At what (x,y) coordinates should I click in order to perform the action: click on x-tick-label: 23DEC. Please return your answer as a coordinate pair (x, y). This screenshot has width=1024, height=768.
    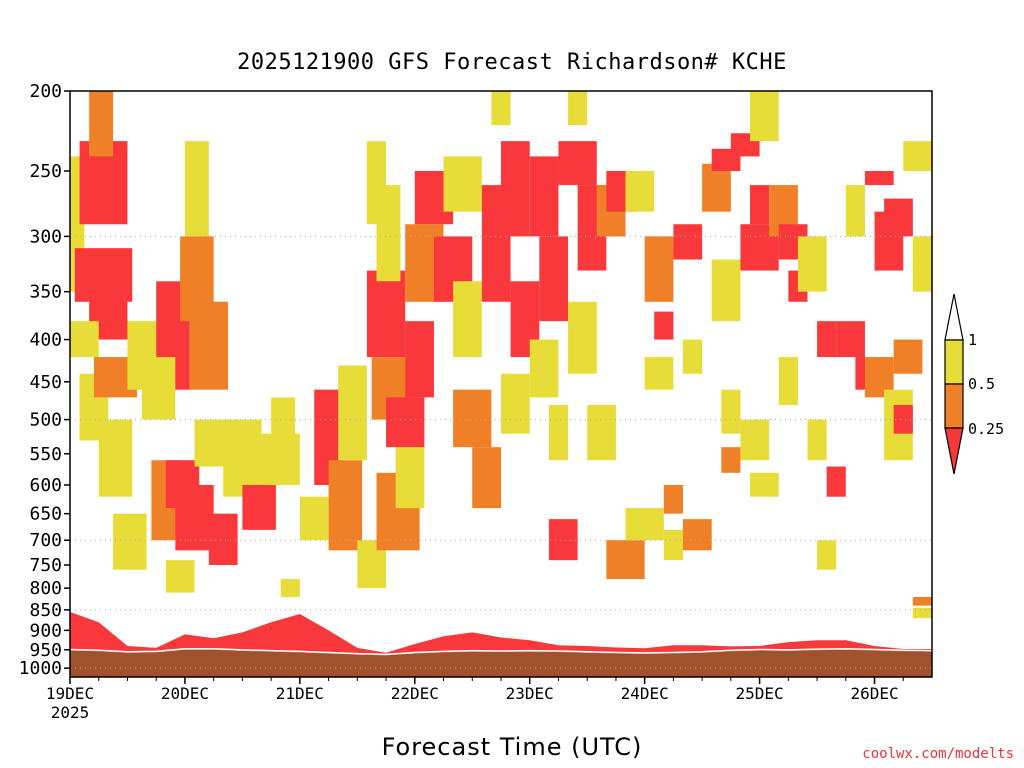
    Looking at the image, I should click on (530, 693).